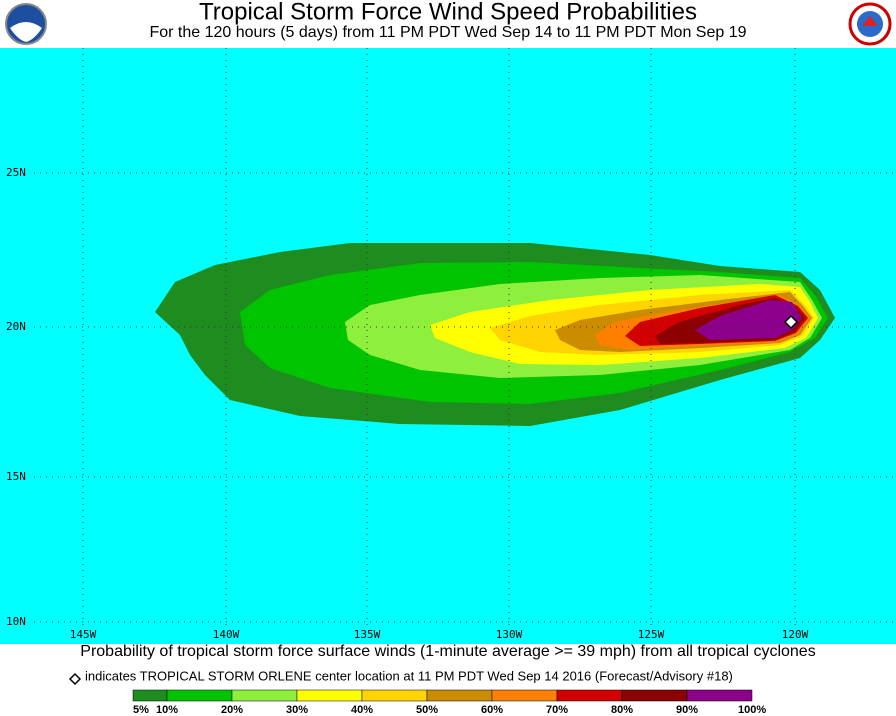 The image size is (896, 716). Describe the element at coordinates (492, 710) in the screenshot. I see `legend-label: 60%` at that location.